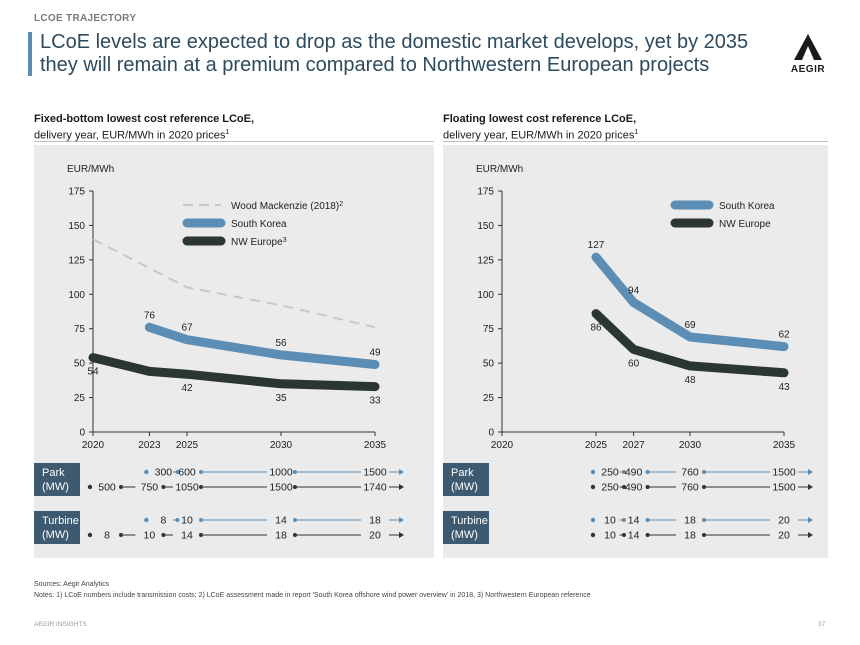 This screenshot has width=860, height=645. What do you see at coordinates (227, 132) in the screenshot?
I see `left-panel-footnote-ref: 1` at bounding box center [227, 132].